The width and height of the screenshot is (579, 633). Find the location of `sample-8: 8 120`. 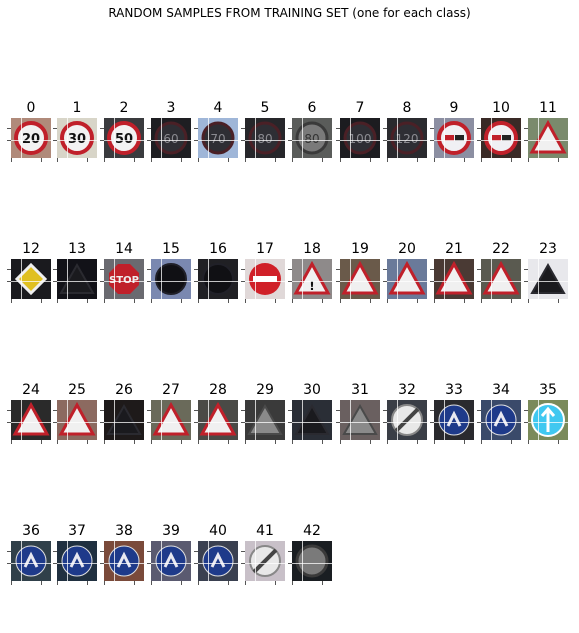

sample-8: 8 120 is located at coordinates (408, 132).